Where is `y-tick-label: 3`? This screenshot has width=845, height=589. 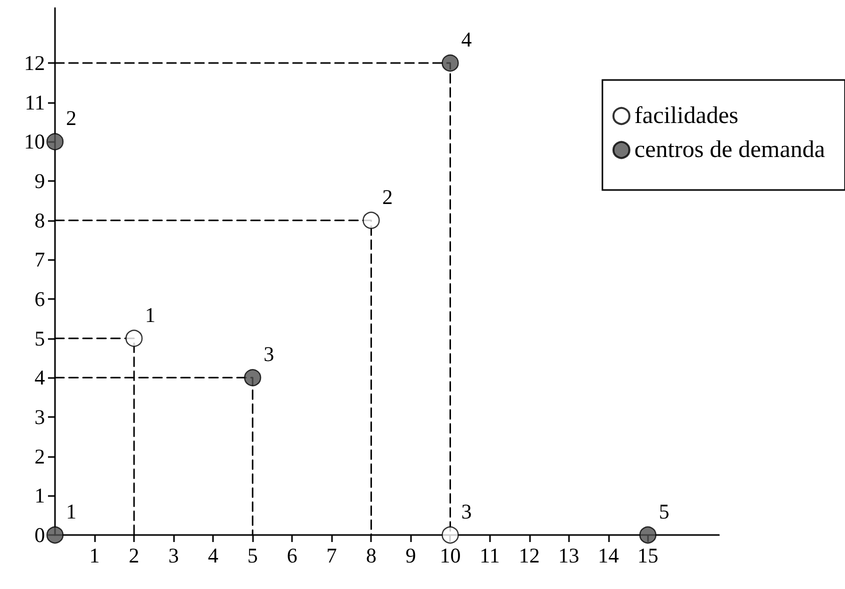
y-tick-label: 3 is located at coordinates (39, 417).